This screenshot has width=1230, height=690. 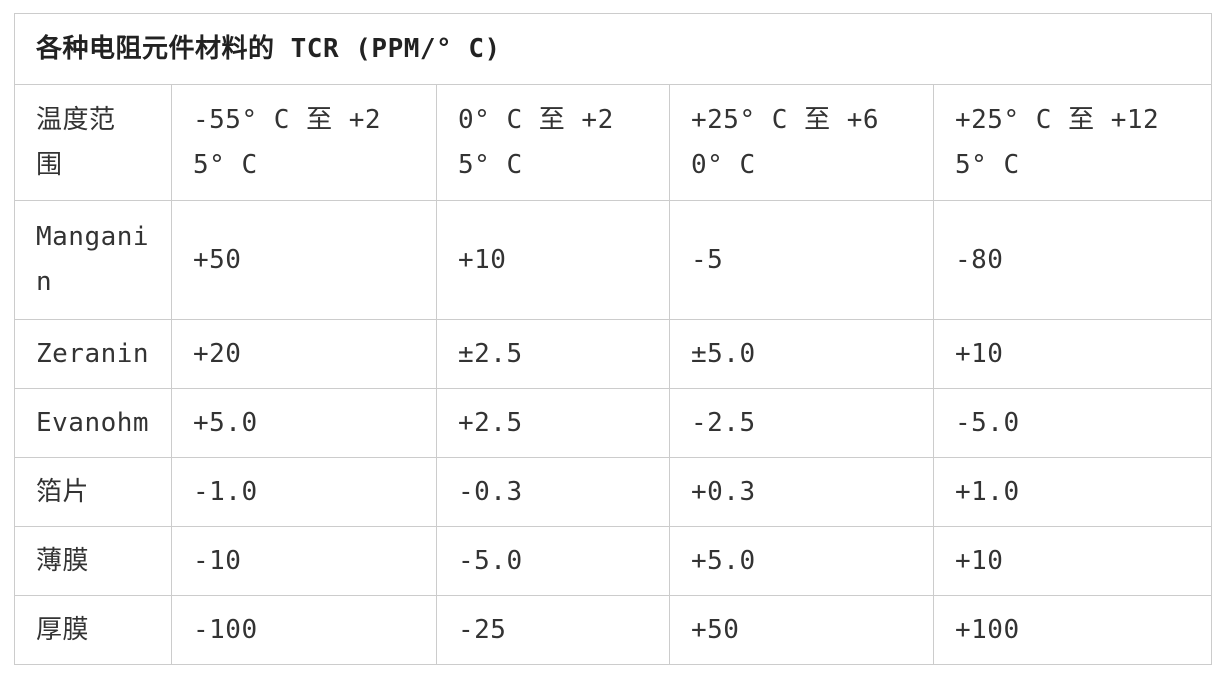 I want to click on table-row: Evanohm +5.0 +2.5 -2.5 -5.0, so click(x=613, y=423).